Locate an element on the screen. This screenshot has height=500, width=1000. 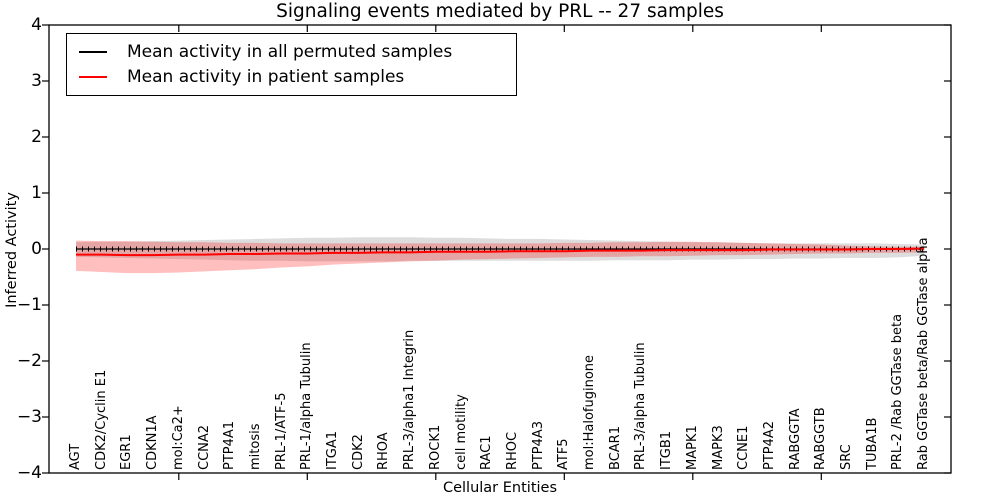
x-tick-label: mitosis is located at coordinates (255, 446).